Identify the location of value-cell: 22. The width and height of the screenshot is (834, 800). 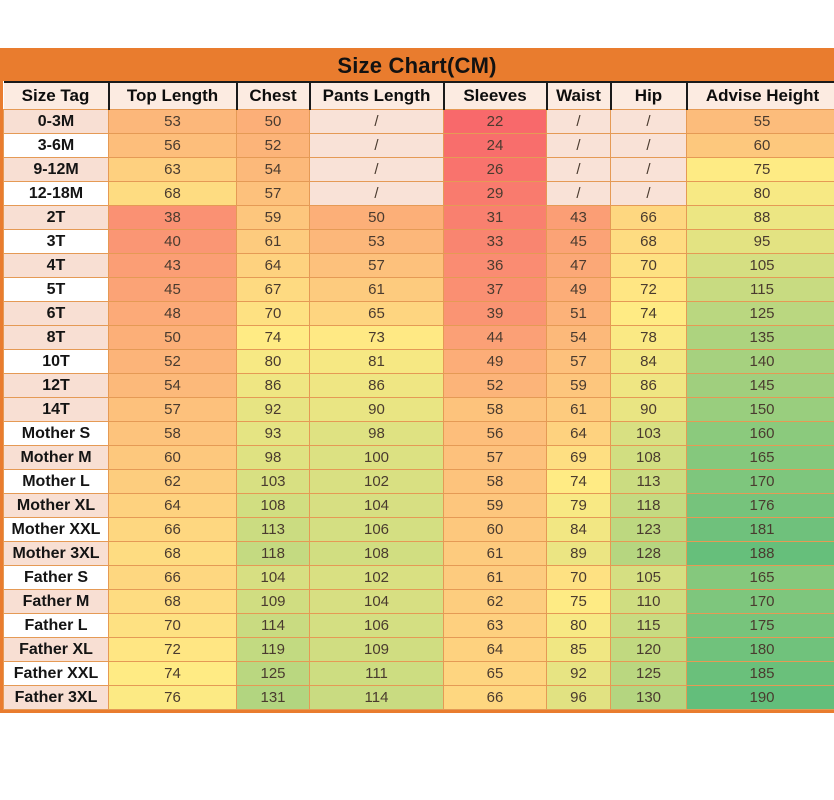
(495, 121).